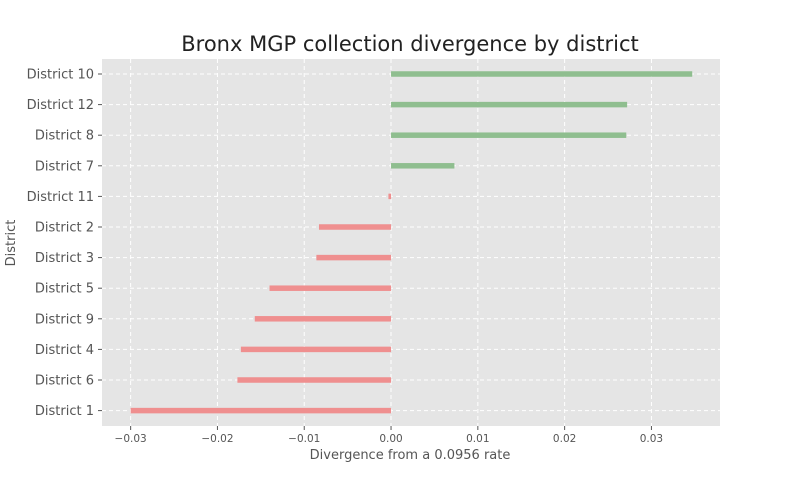  I want to click on x-tick-label: 0.00, so click(390, 439).